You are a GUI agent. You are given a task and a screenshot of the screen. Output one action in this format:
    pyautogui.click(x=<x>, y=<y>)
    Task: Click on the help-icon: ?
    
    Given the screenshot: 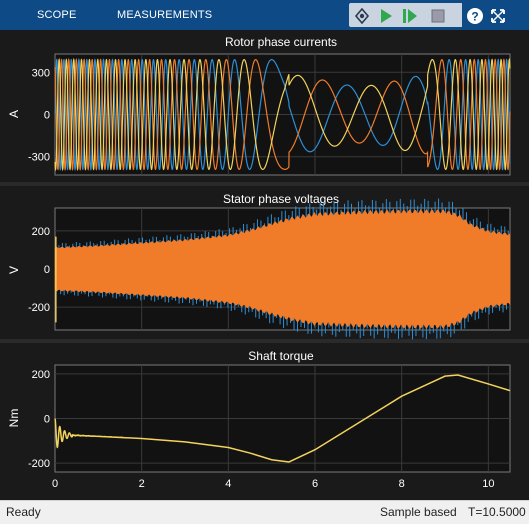 What is the action you would take?
    pyautogui.click(x=475, y=16)
    